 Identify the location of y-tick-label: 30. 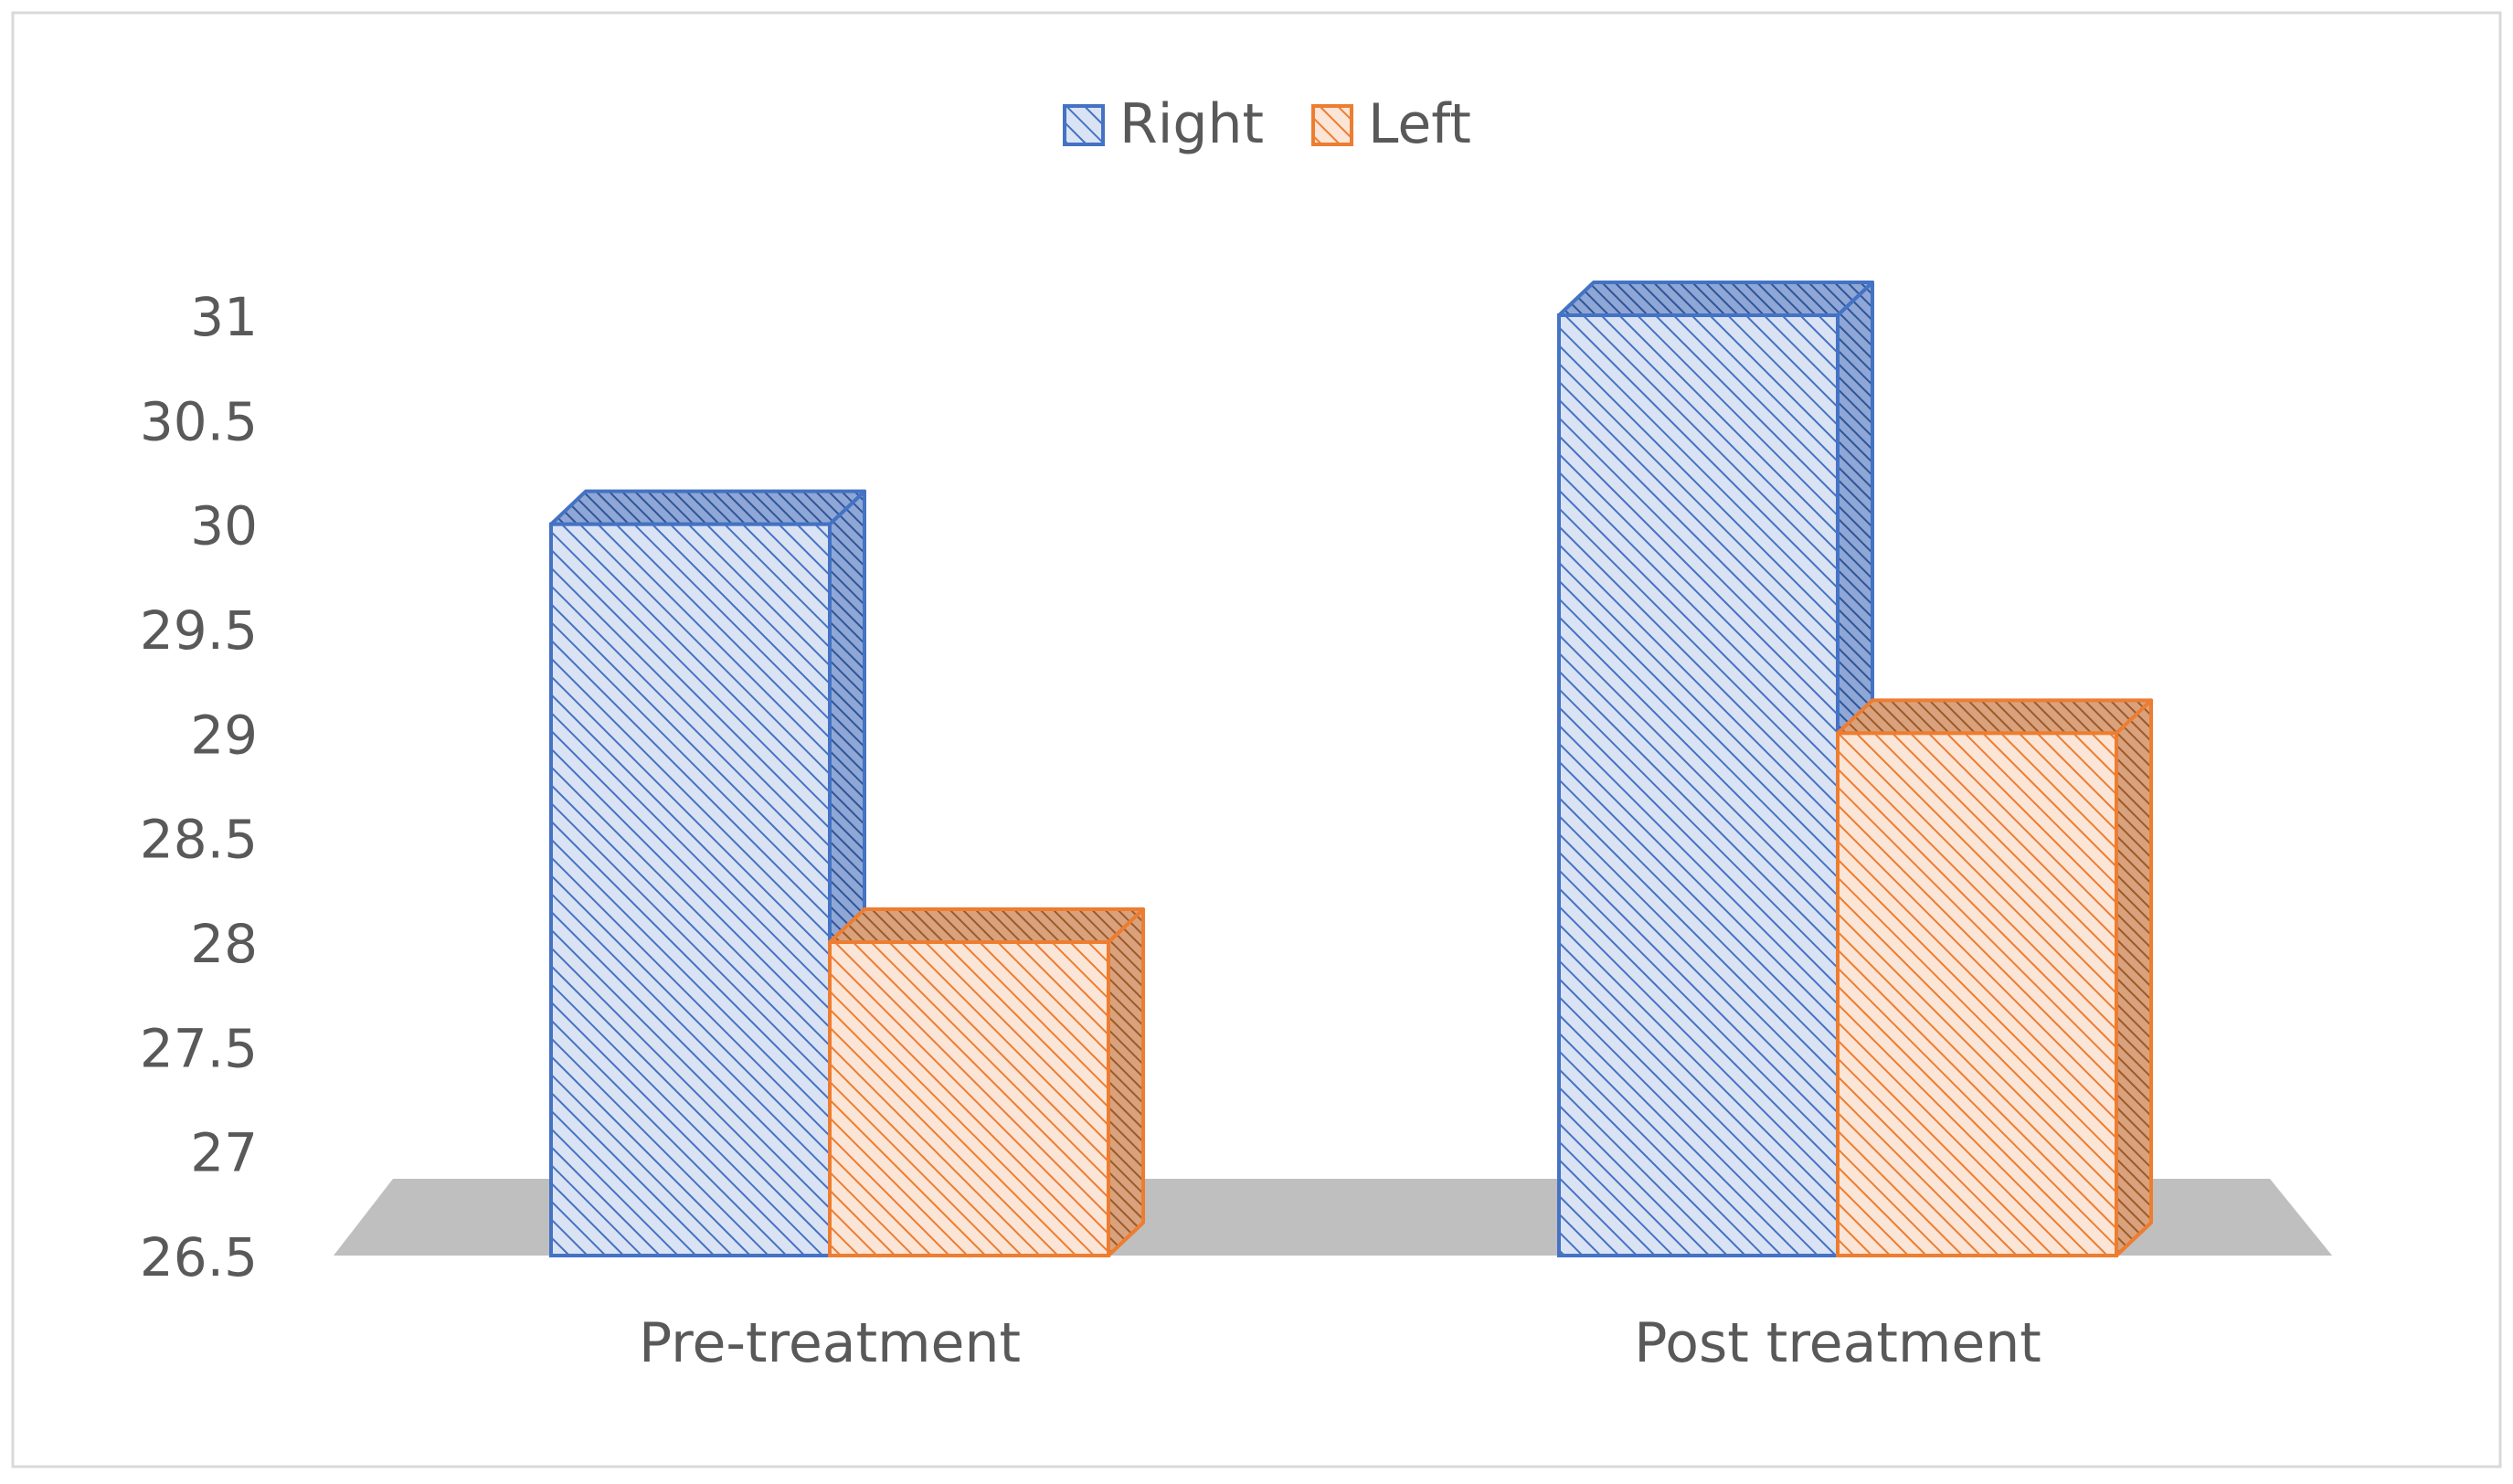
(224, 526).